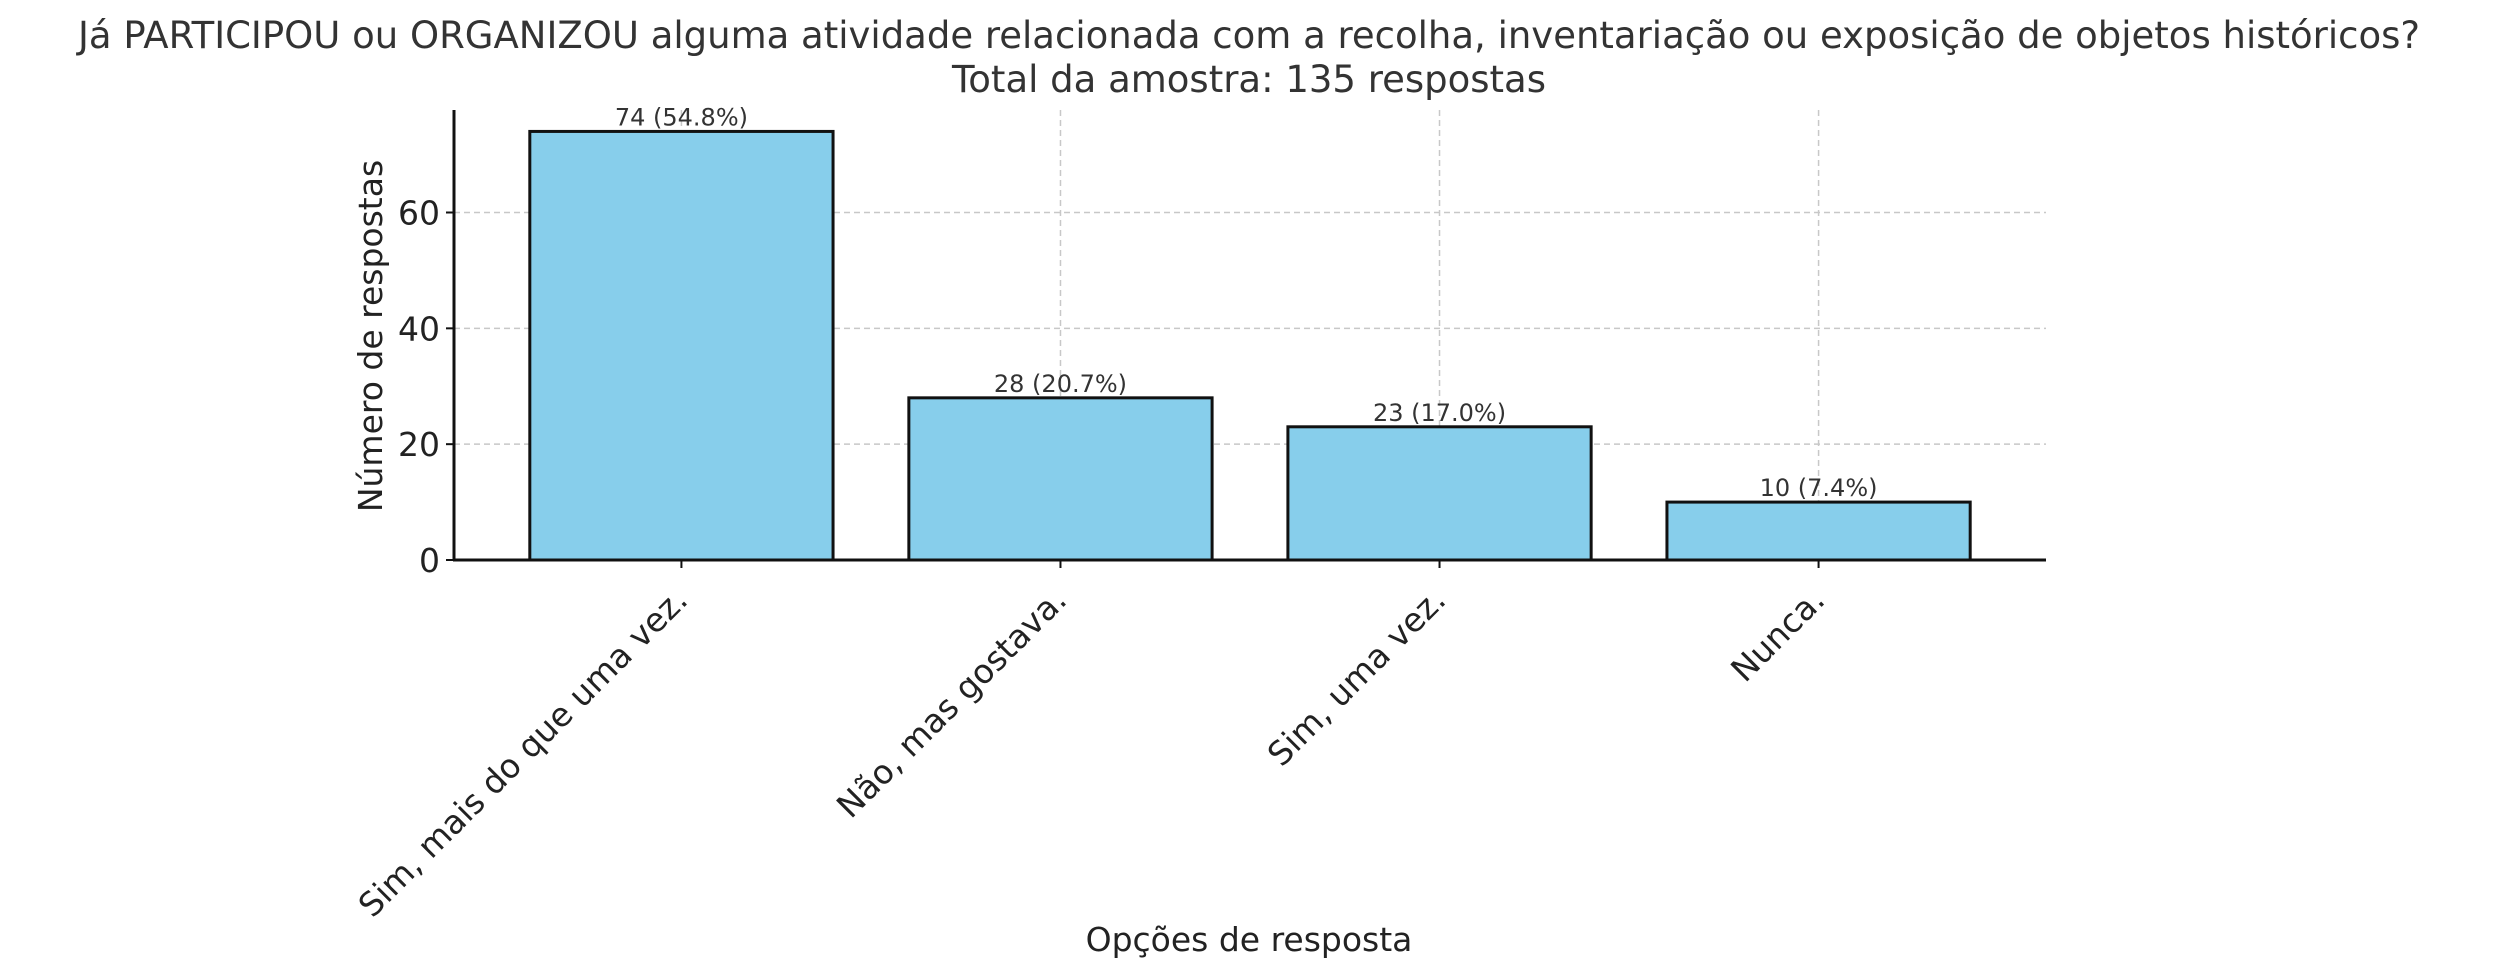 The width and height of the screenshot is (2499, 979). Describe the element at coordinates (681, 117) in the screenshot. I see `bar-data-label: 74 (54.8%)` at that location.